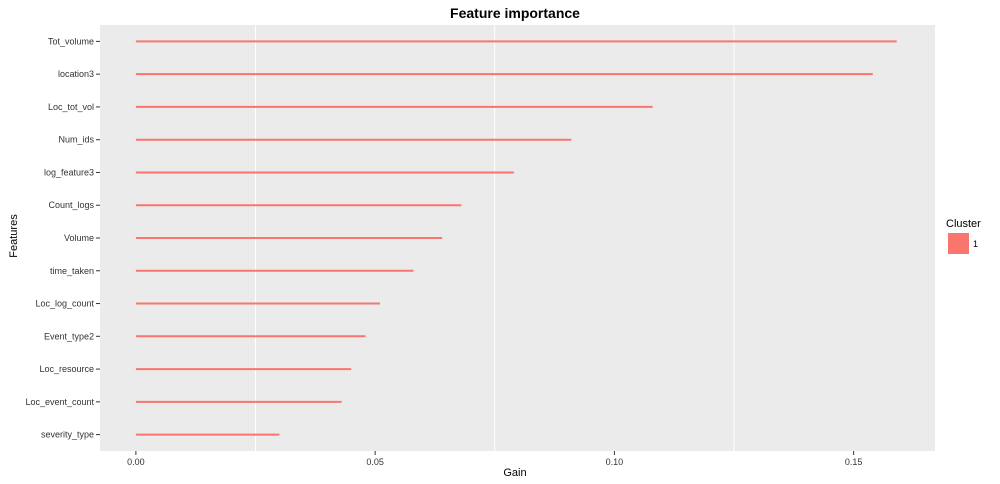  I want to click on y-tick-label: location3, so click(76, 74).